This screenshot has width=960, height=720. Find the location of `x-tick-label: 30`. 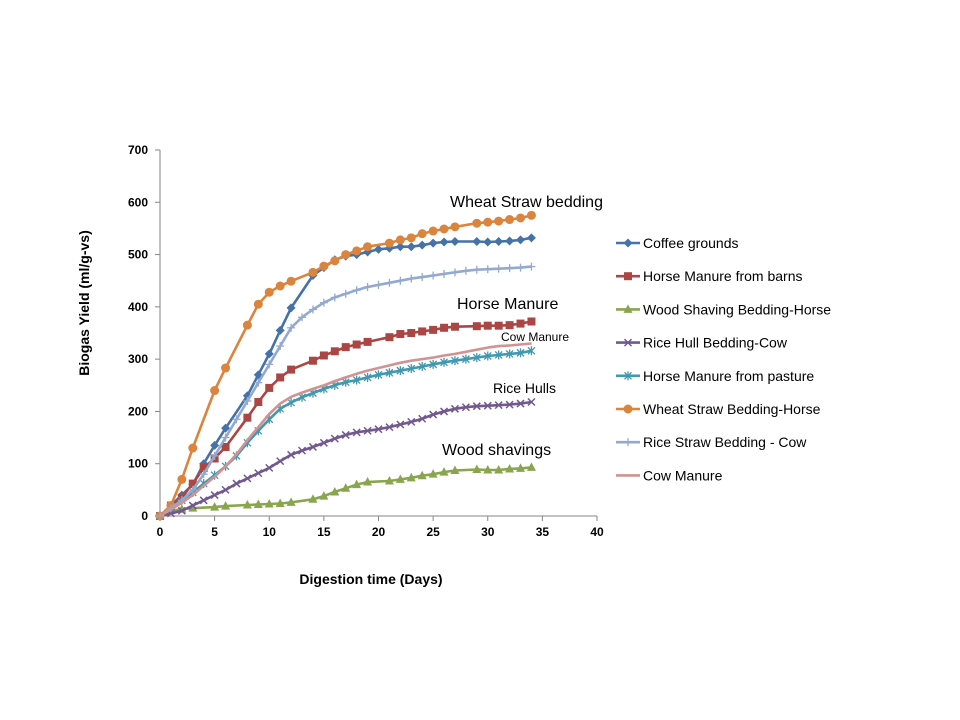

x-tick-label: 30 is located at coordinates (488, 532).